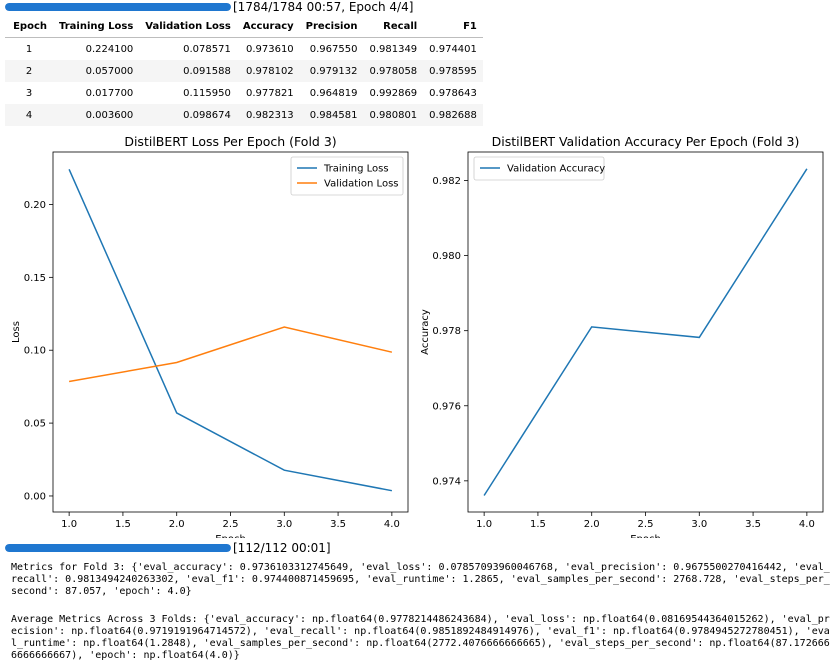  I want to click on cell-recall: 0.978058, so click(393, 71).